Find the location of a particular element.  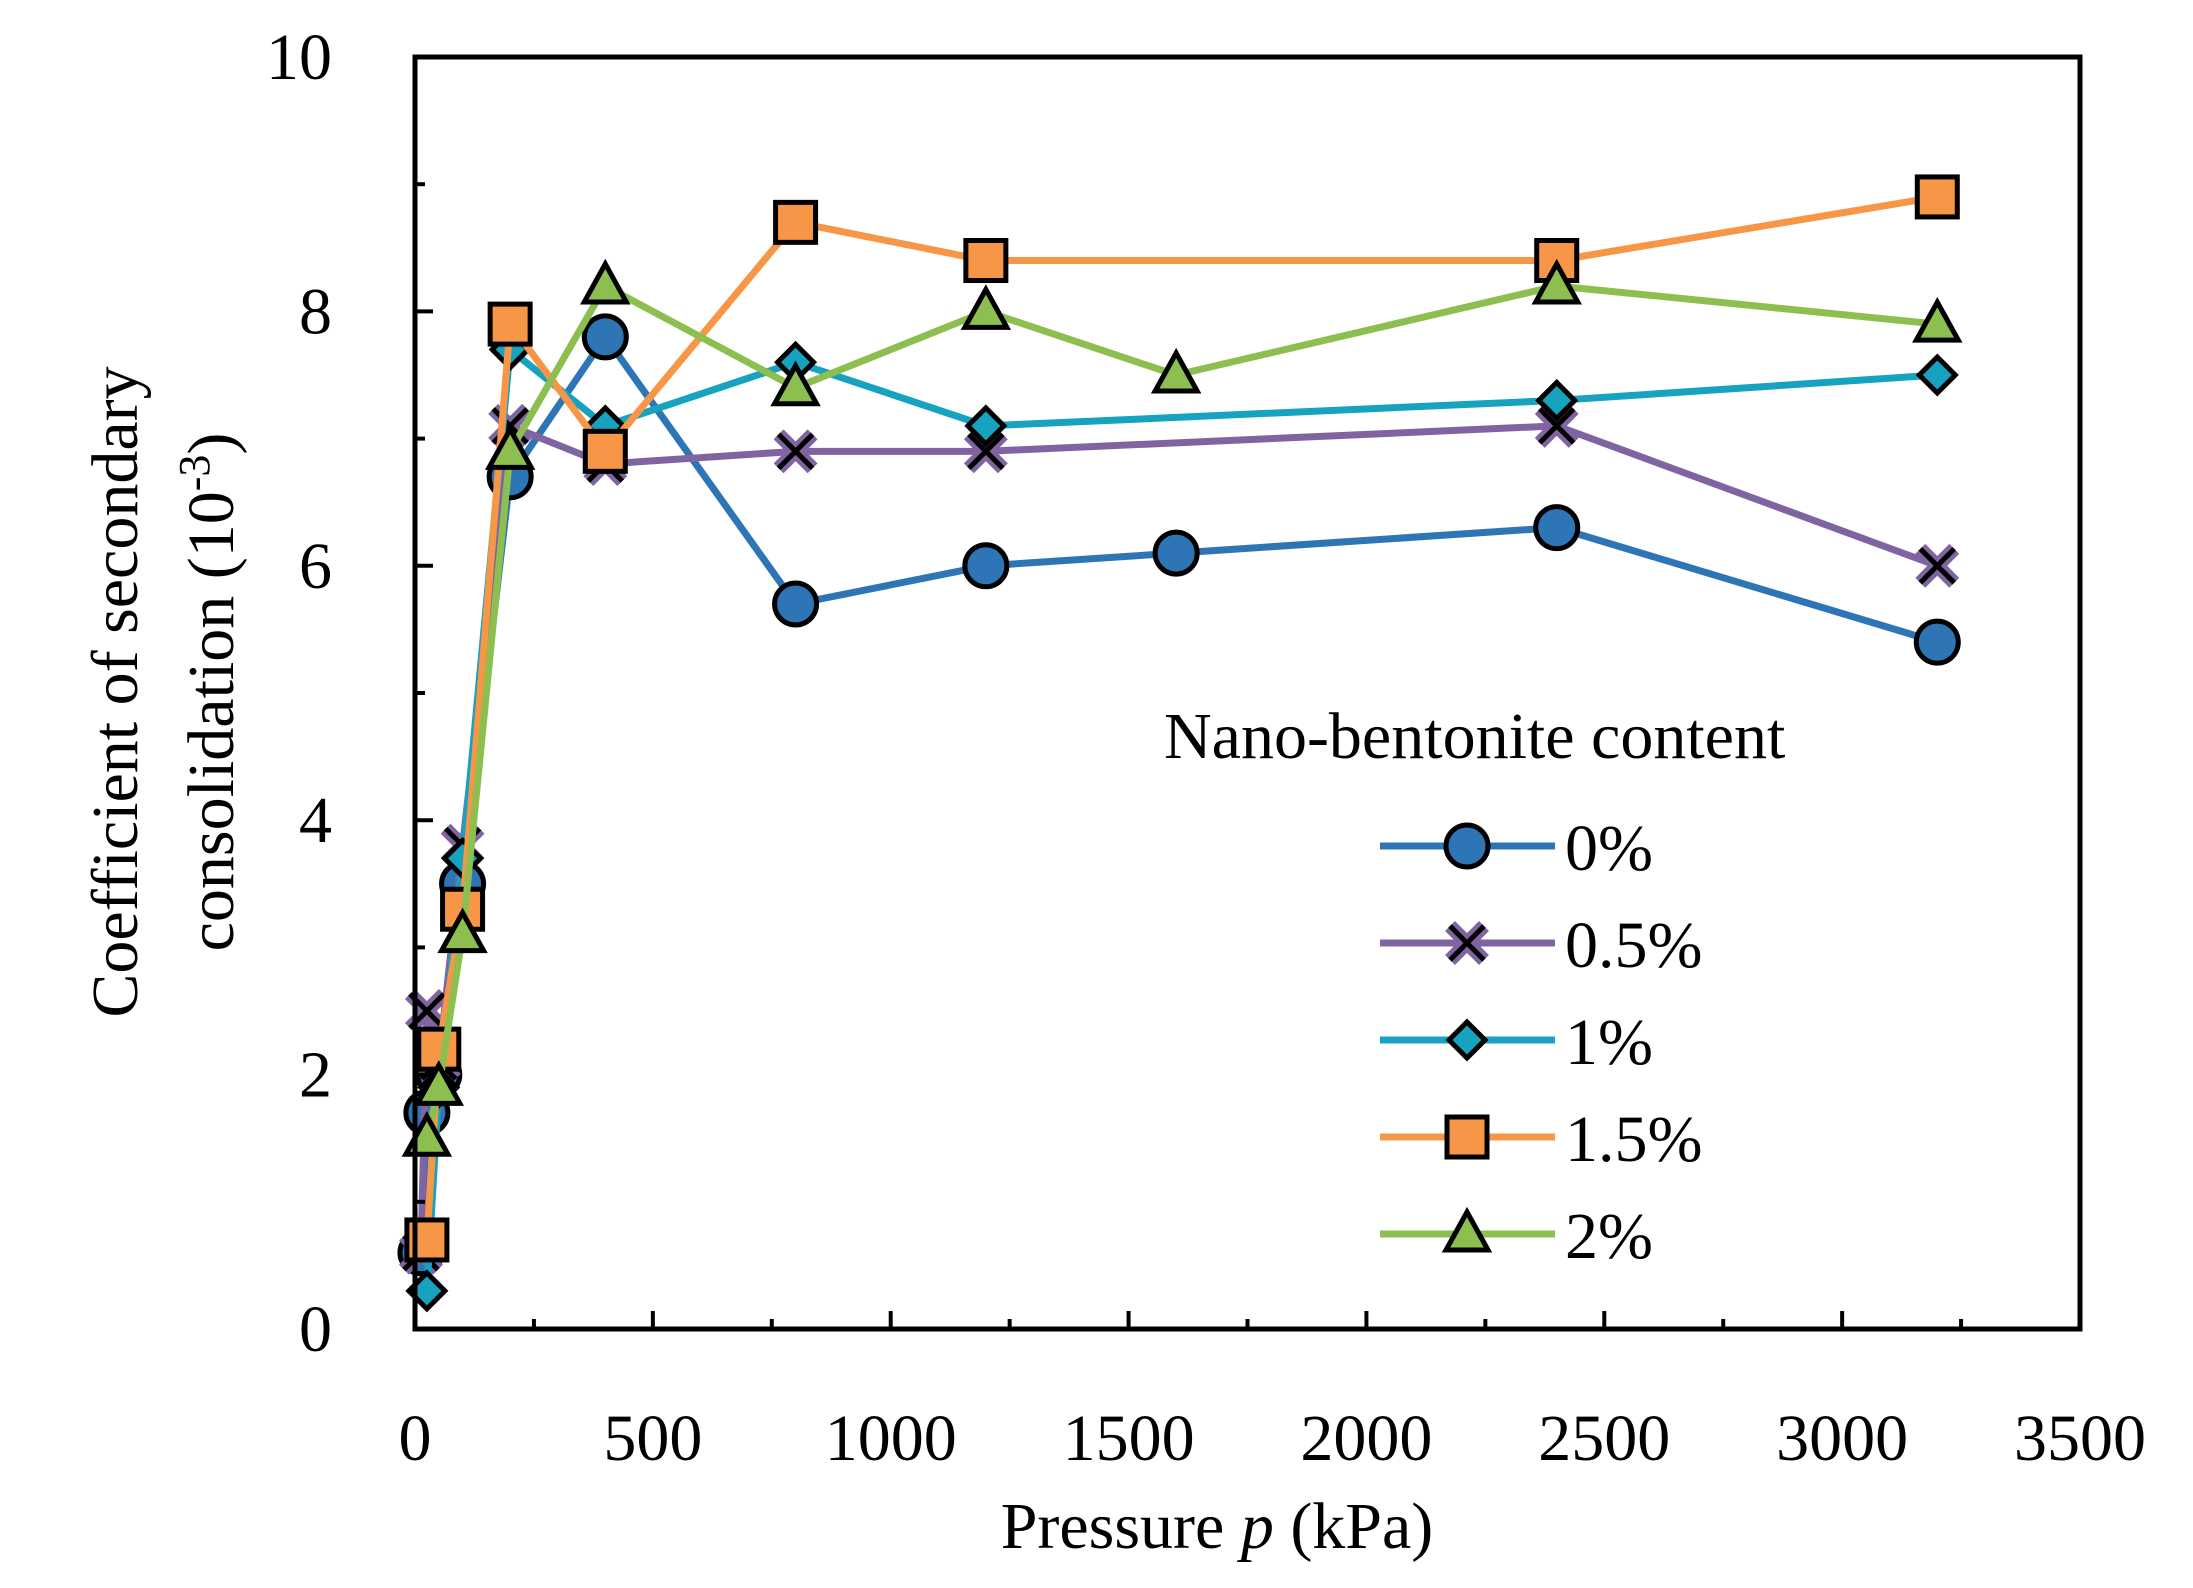

y-tick-label: 2 is located at coordinates (315, 1075).